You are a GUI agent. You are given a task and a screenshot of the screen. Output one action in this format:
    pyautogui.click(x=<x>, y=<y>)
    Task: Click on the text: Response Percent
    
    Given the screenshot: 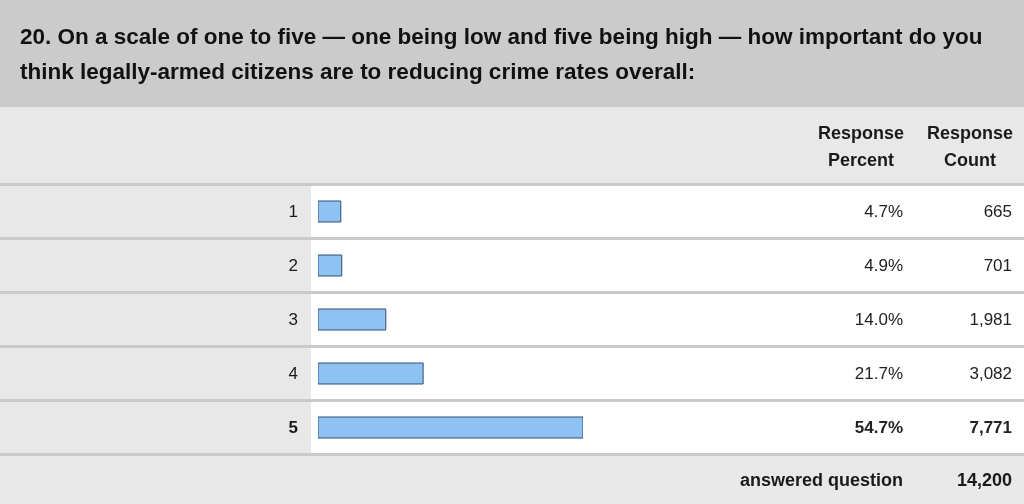 What is the action you would take?
    pyautogui.click(x=861, y=146)
    